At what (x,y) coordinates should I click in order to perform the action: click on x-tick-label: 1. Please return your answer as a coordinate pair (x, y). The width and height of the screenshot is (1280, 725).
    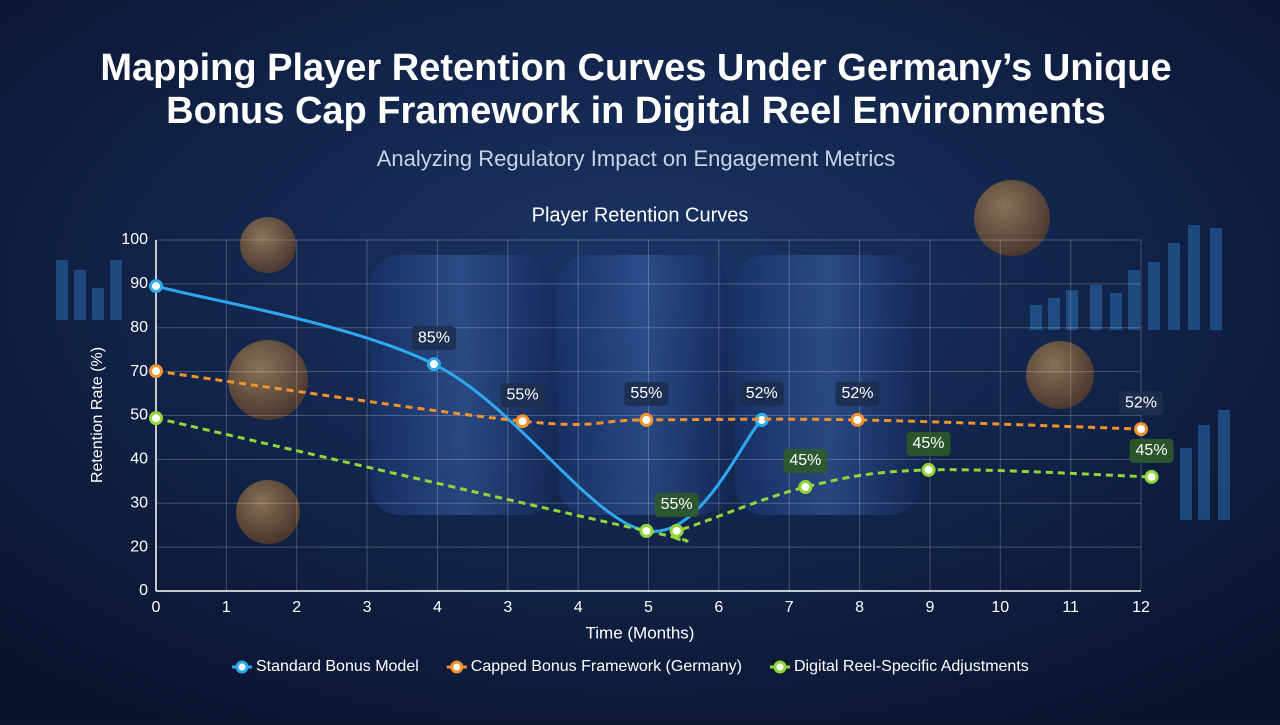
    Looking at the image, I should click on (226, 607).